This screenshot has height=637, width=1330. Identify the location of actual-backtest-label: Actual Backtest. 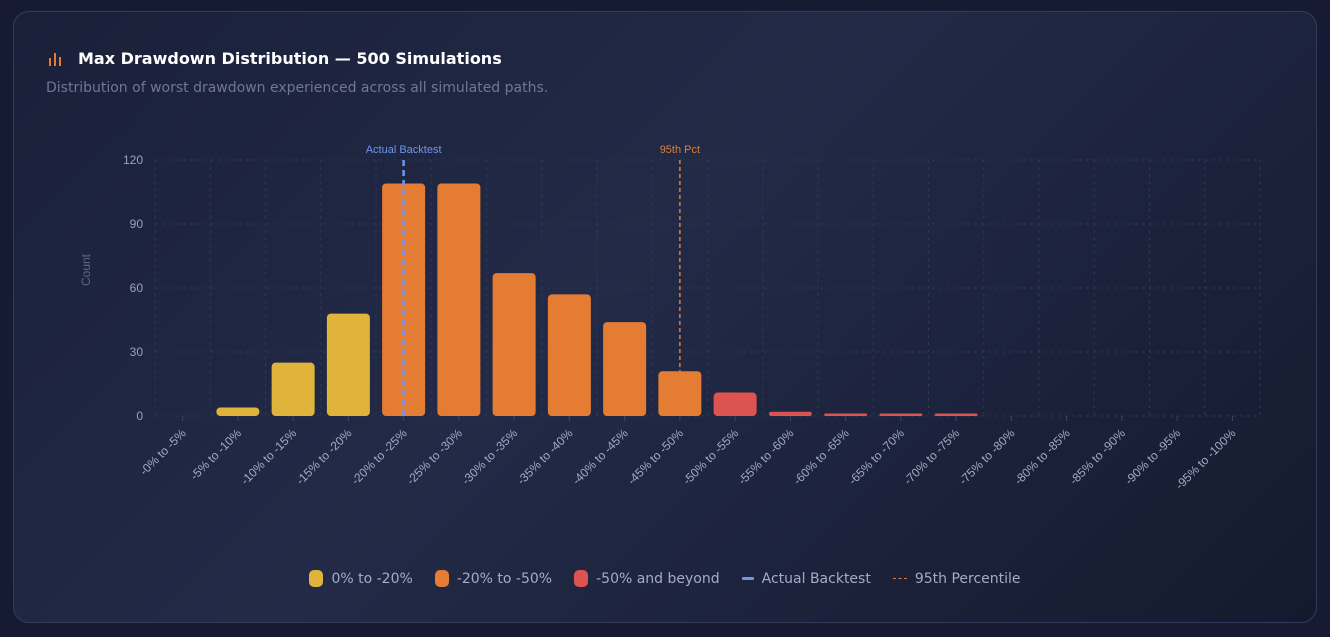
(404, 150).